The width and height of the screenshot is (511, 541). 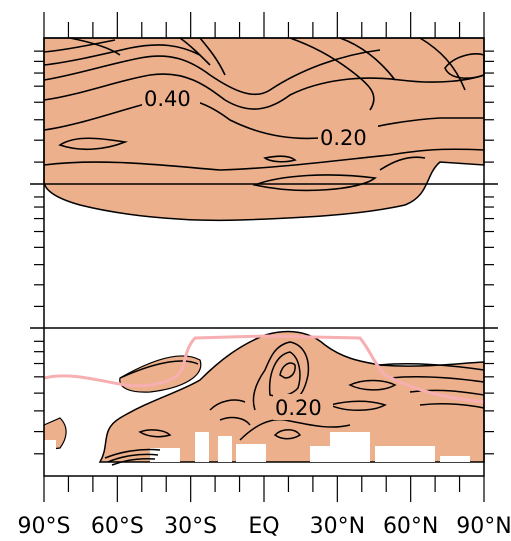 What do you see at coordinates (343, 138) in the screenshot?
I see `contour-label-020-upper: 0.20` at bounding box center [343, 138].